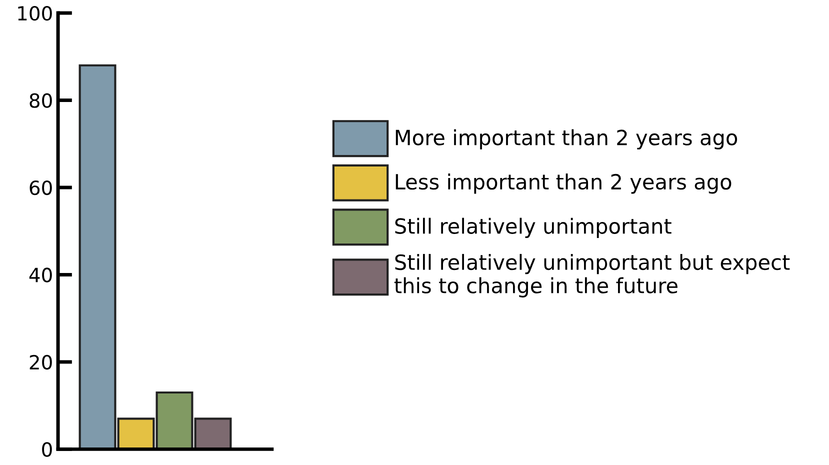  What do you see at coordinates (41, 100) in the screenshot?
I see `y-tick-label: 80` at bounding box center [41, 100].